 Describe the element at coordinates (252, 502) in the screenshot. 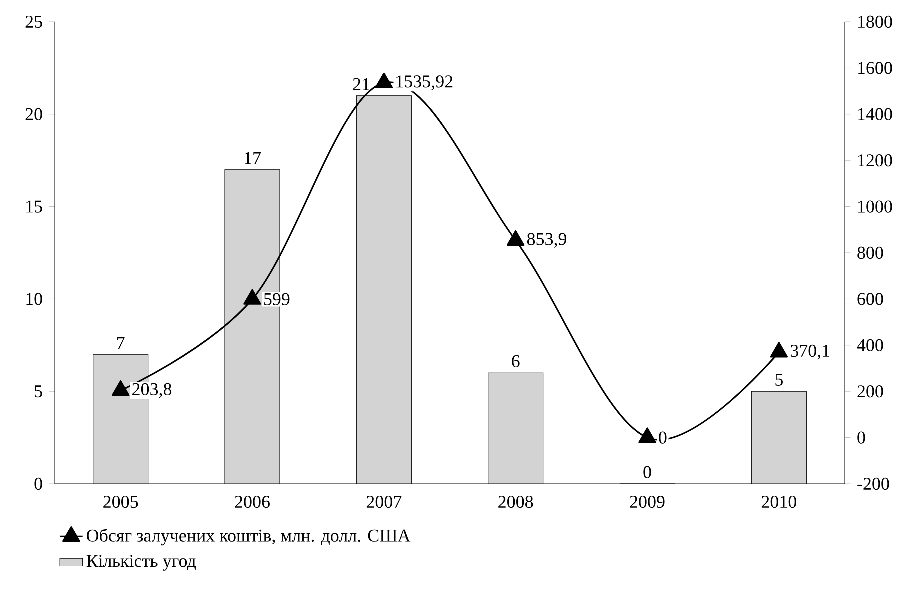

I see `x-tick-label: 2006` at that location.